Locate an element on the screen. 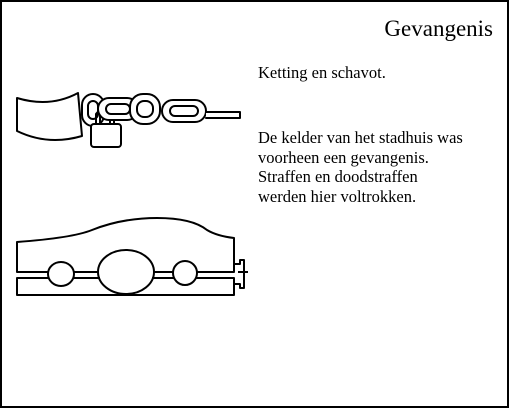 The image size is (509, 408). page-title: Gevangenis is located at coordinates (438, 28).